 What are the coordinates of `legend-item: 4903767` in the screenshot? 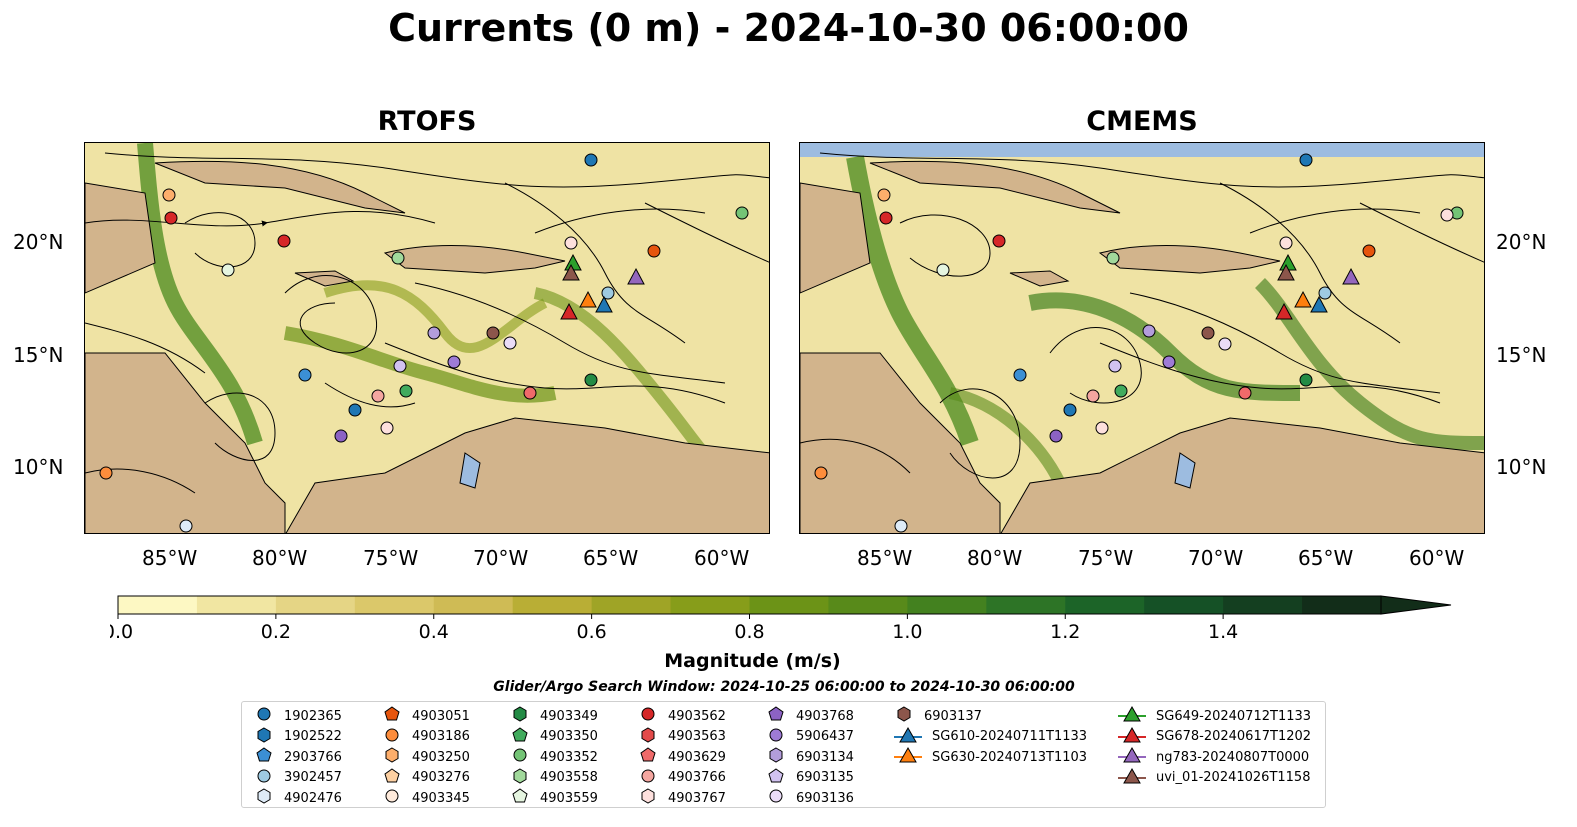 It's located at (682, 798).